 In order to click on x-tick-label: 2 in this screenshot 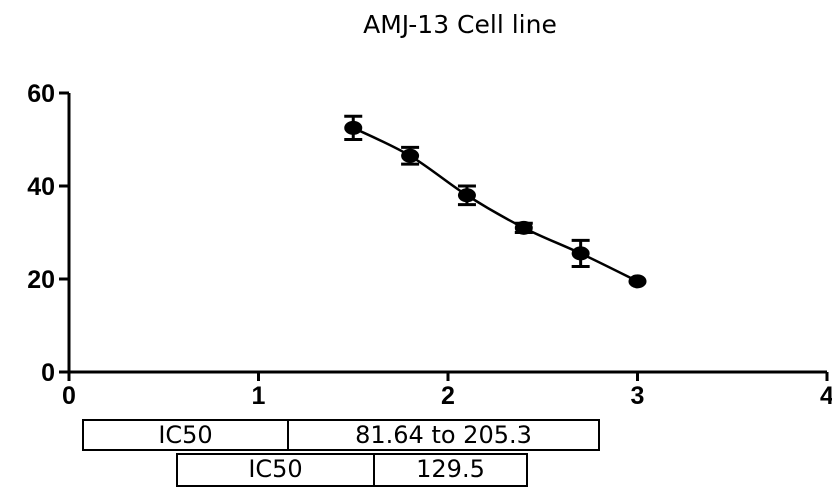, I will do `click(448, 396)`.